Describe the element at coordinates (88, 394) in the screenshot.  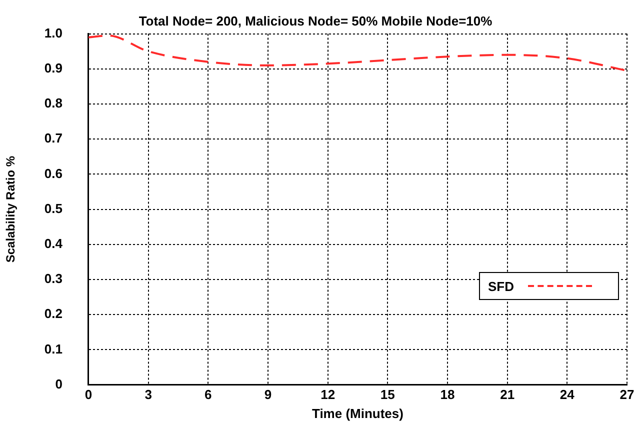
I see `x-tick-label: 0` at that location.